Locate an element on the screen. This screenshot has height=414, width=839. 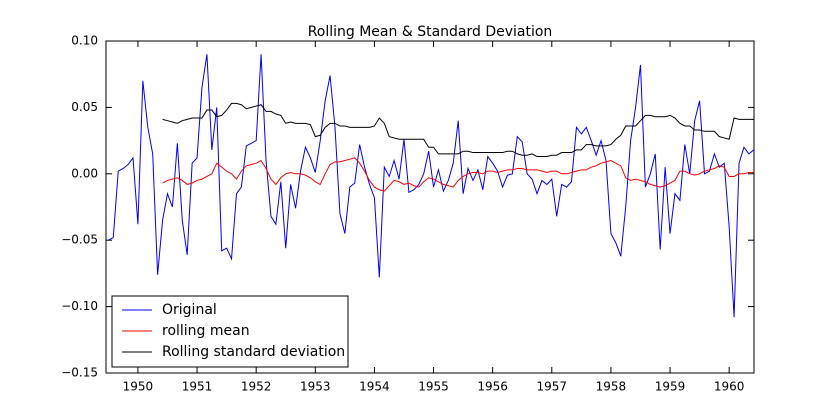
x-tick-label: 1955 is located at coordinates (433, 387).